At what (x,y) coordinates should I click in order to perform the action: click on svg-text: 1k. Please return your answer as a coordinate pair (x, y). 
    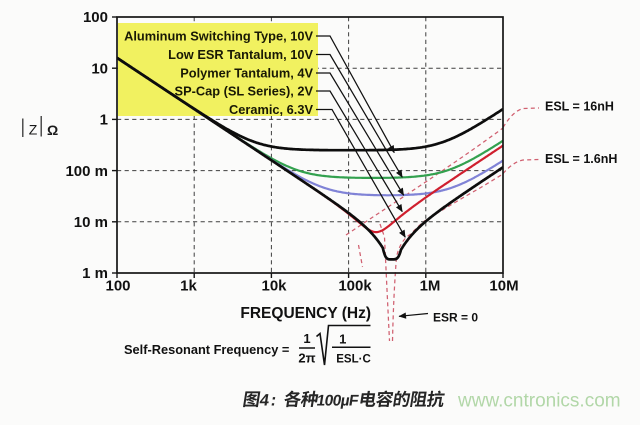
    Looking at the image, I should click on (188, 286).